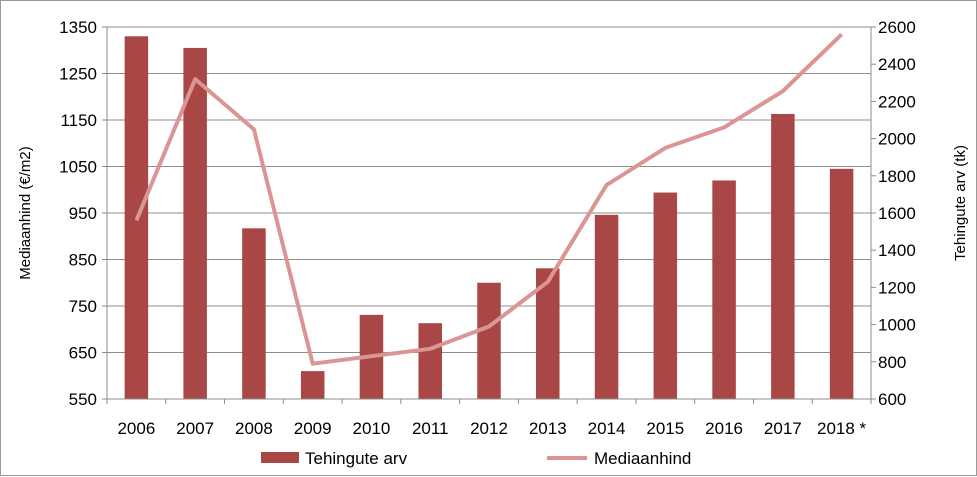 The image size is (977, 477). What do you see at coordinates (960, 203) in the screenshot?
I see `y-axis-right-label: Tehingute arv (tk)` at bounding box center [960, 203].